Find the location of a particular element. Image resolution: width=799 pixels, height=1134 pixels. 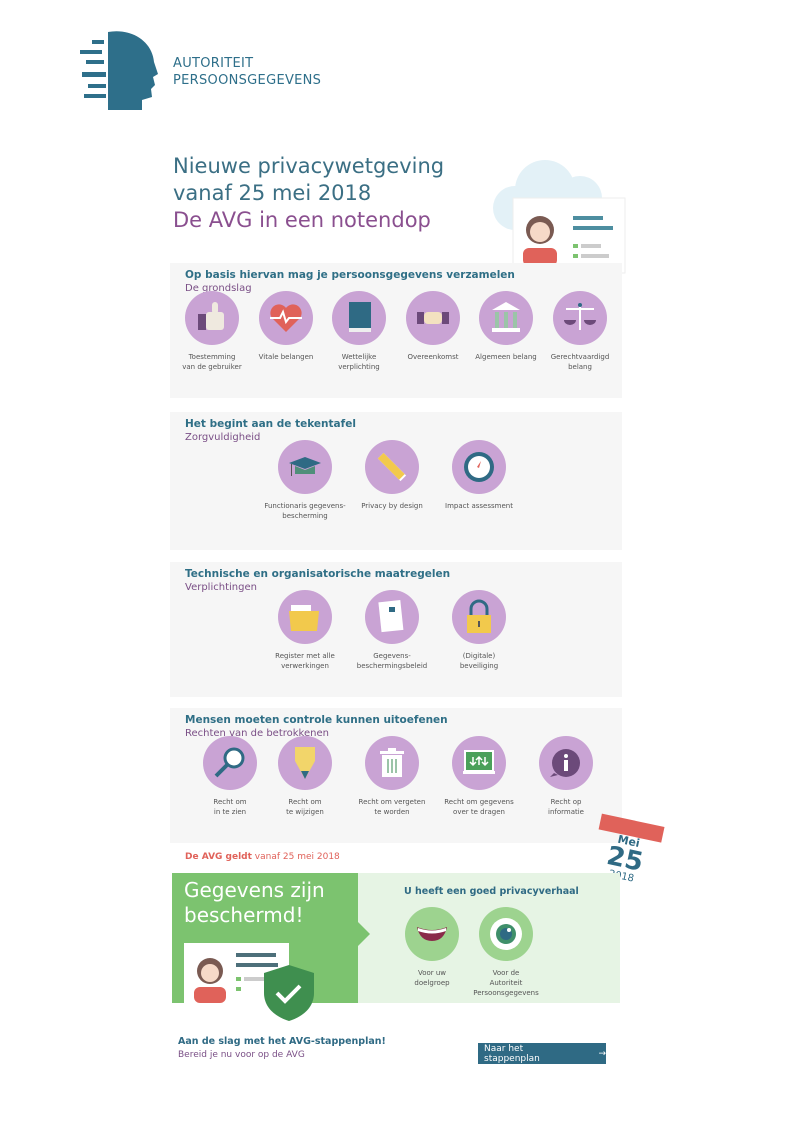

government-building-icon is located at coordinates (506, 318).